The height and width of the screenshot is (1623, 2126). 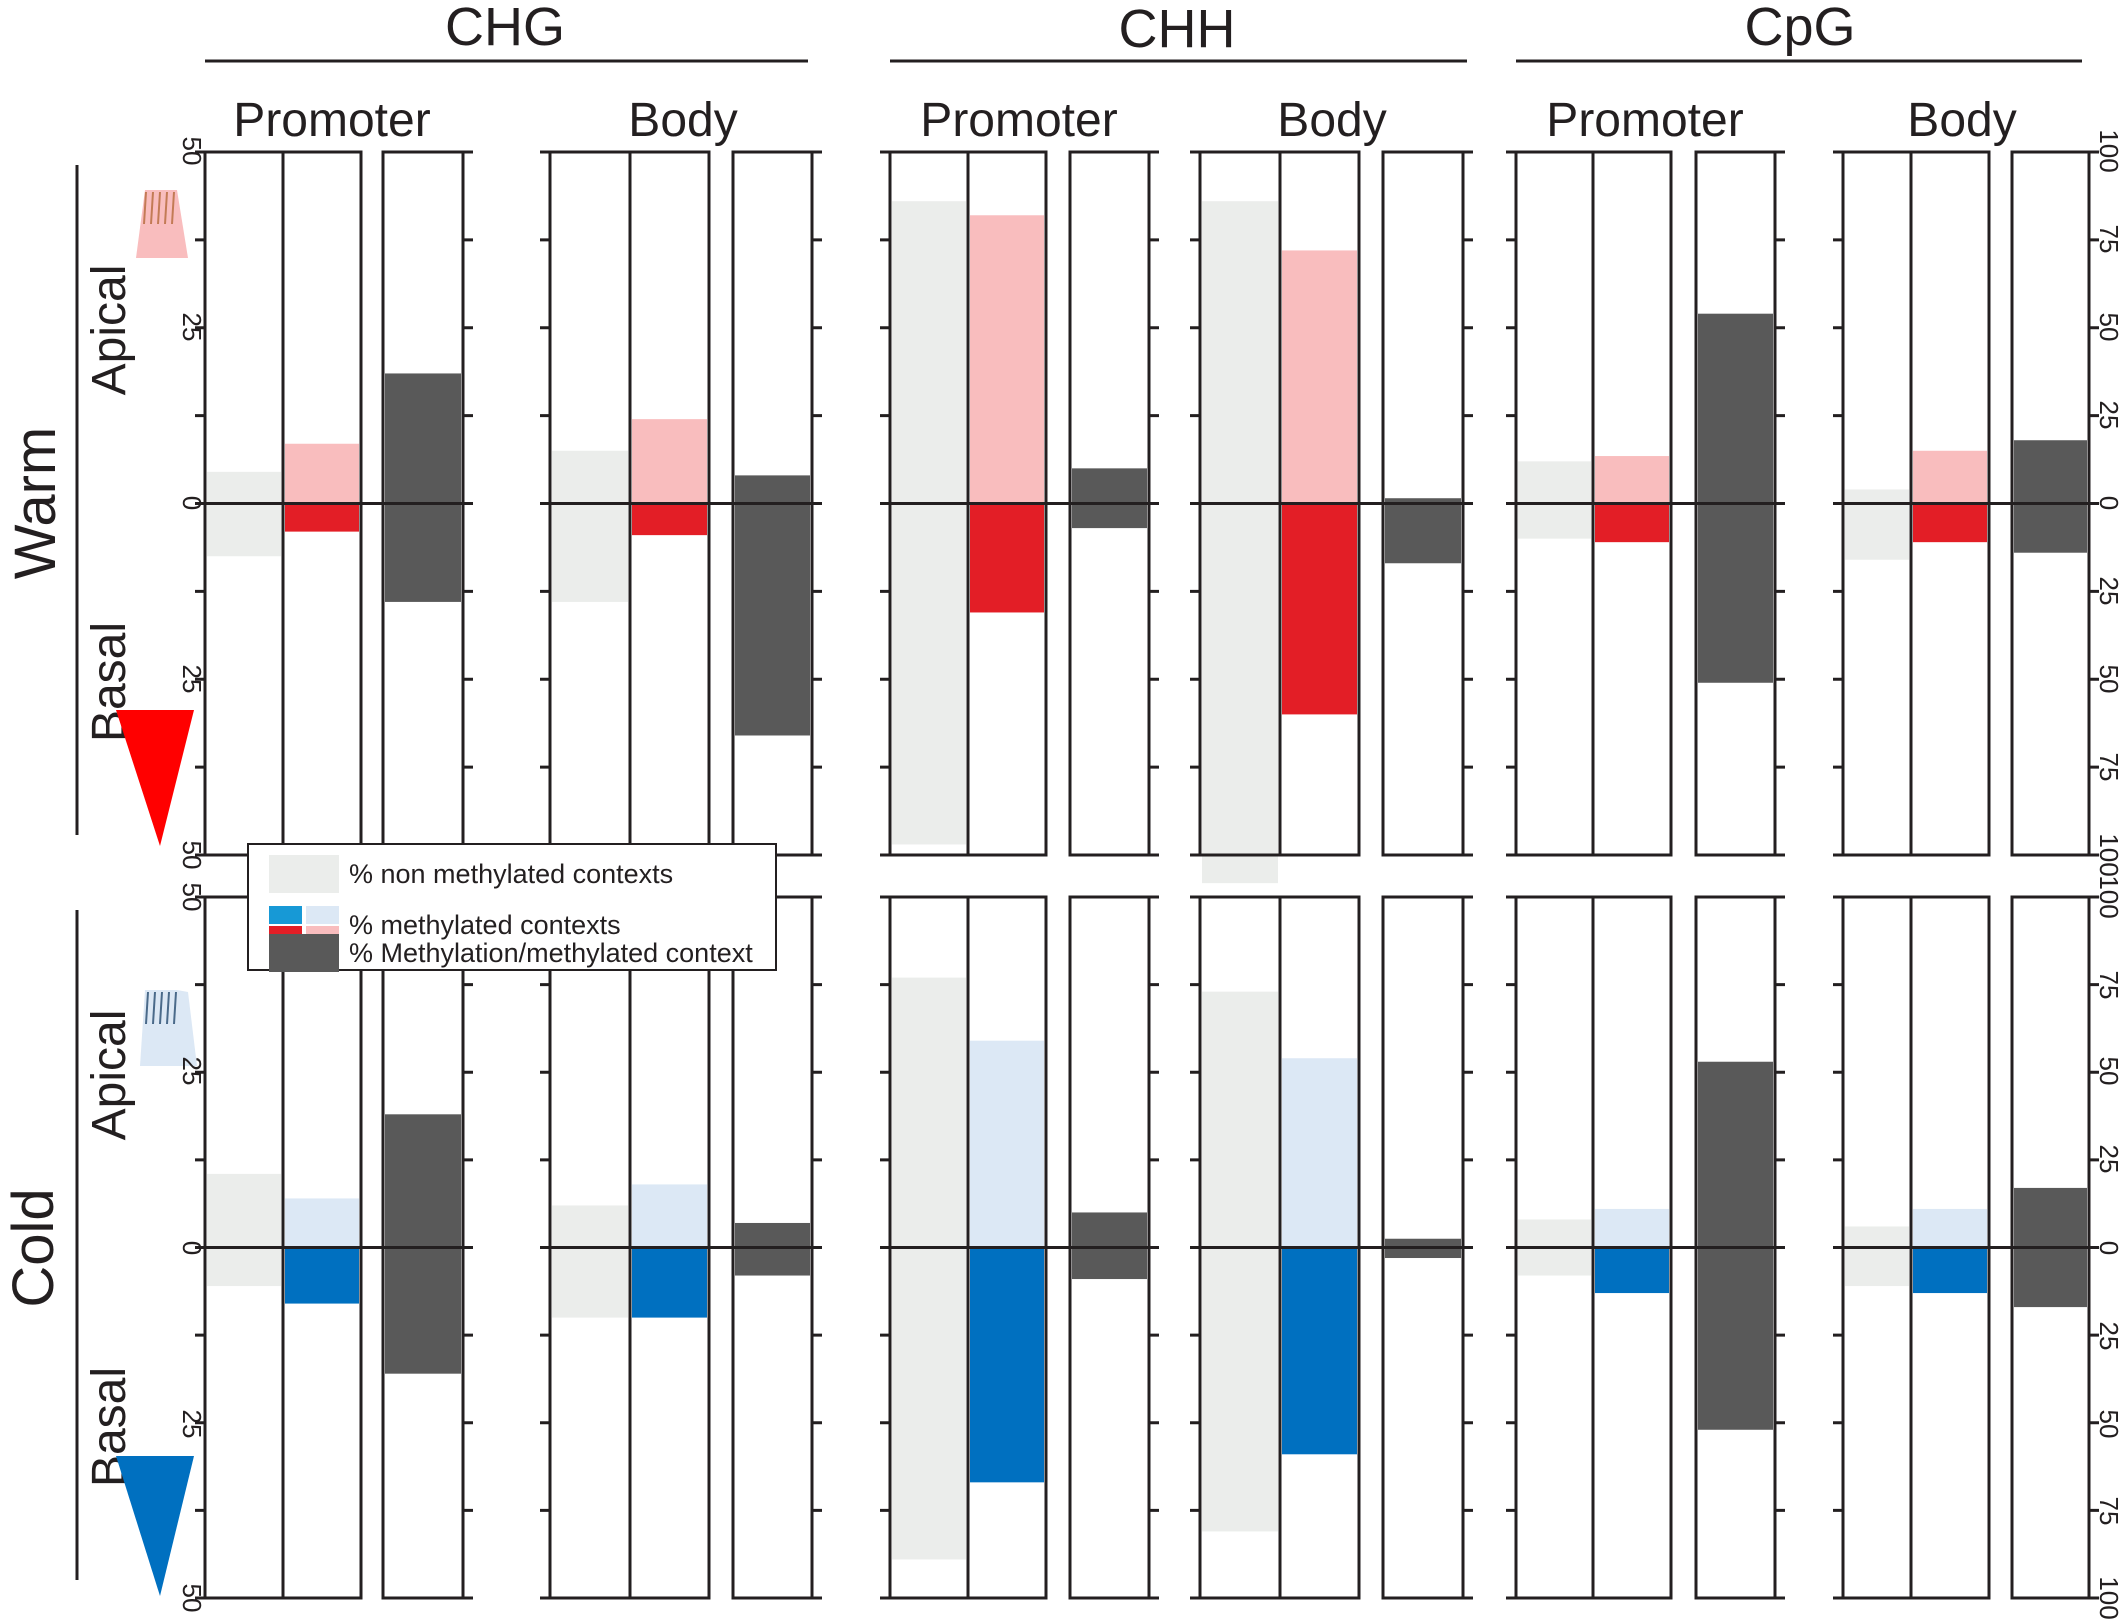 What do you see at coordinates (304, 874) in the screenshot?
I see `legend-swatch-nonmethylated` at bounding box center [304, 874].